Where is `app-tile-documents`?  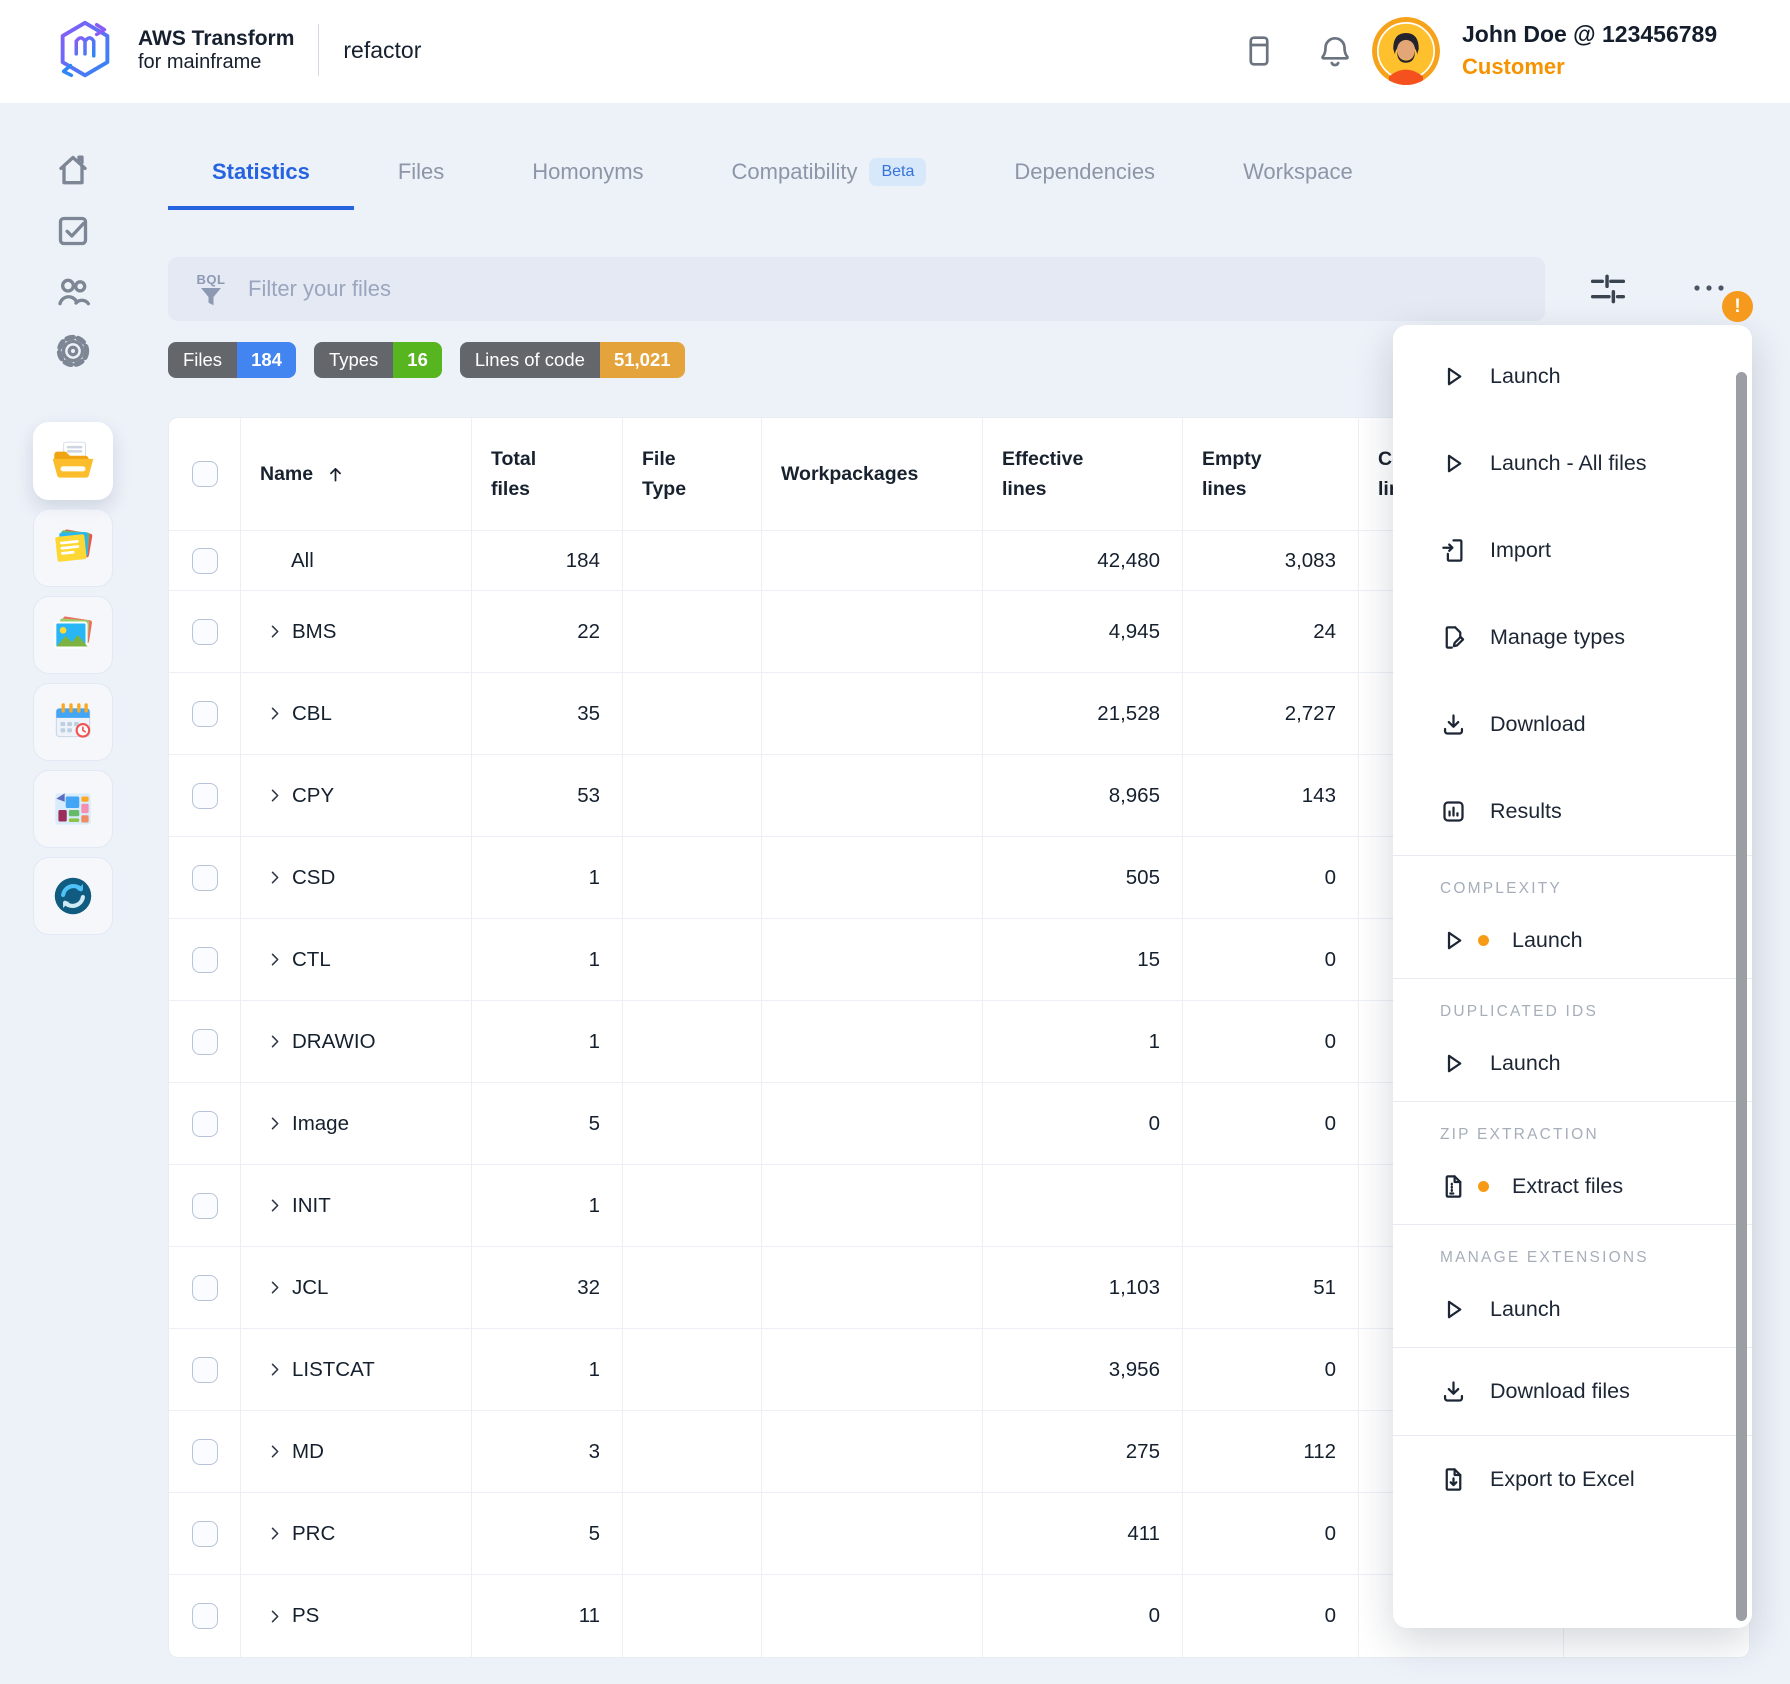
app-tile-documents is located at coordinates (73, 461).